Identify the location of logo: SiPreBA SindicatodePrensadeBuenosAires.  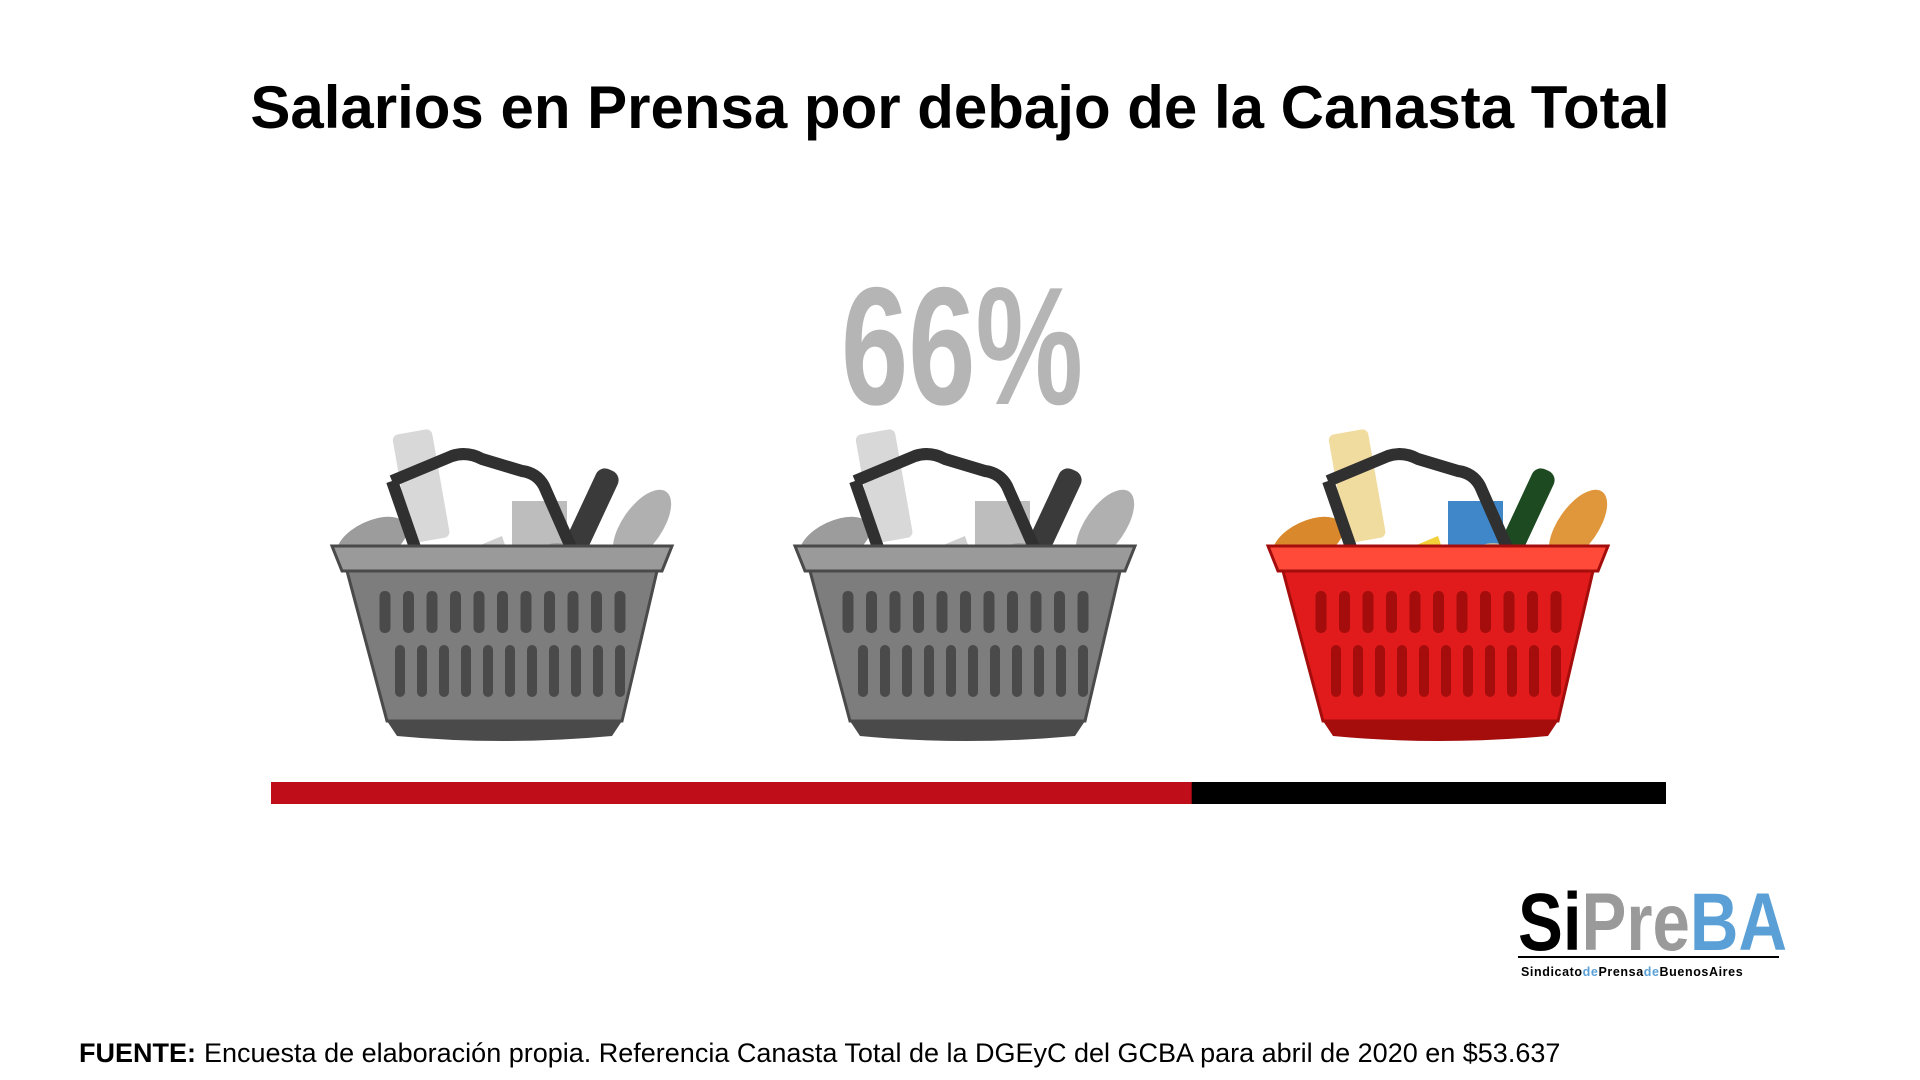
(1652, 927).